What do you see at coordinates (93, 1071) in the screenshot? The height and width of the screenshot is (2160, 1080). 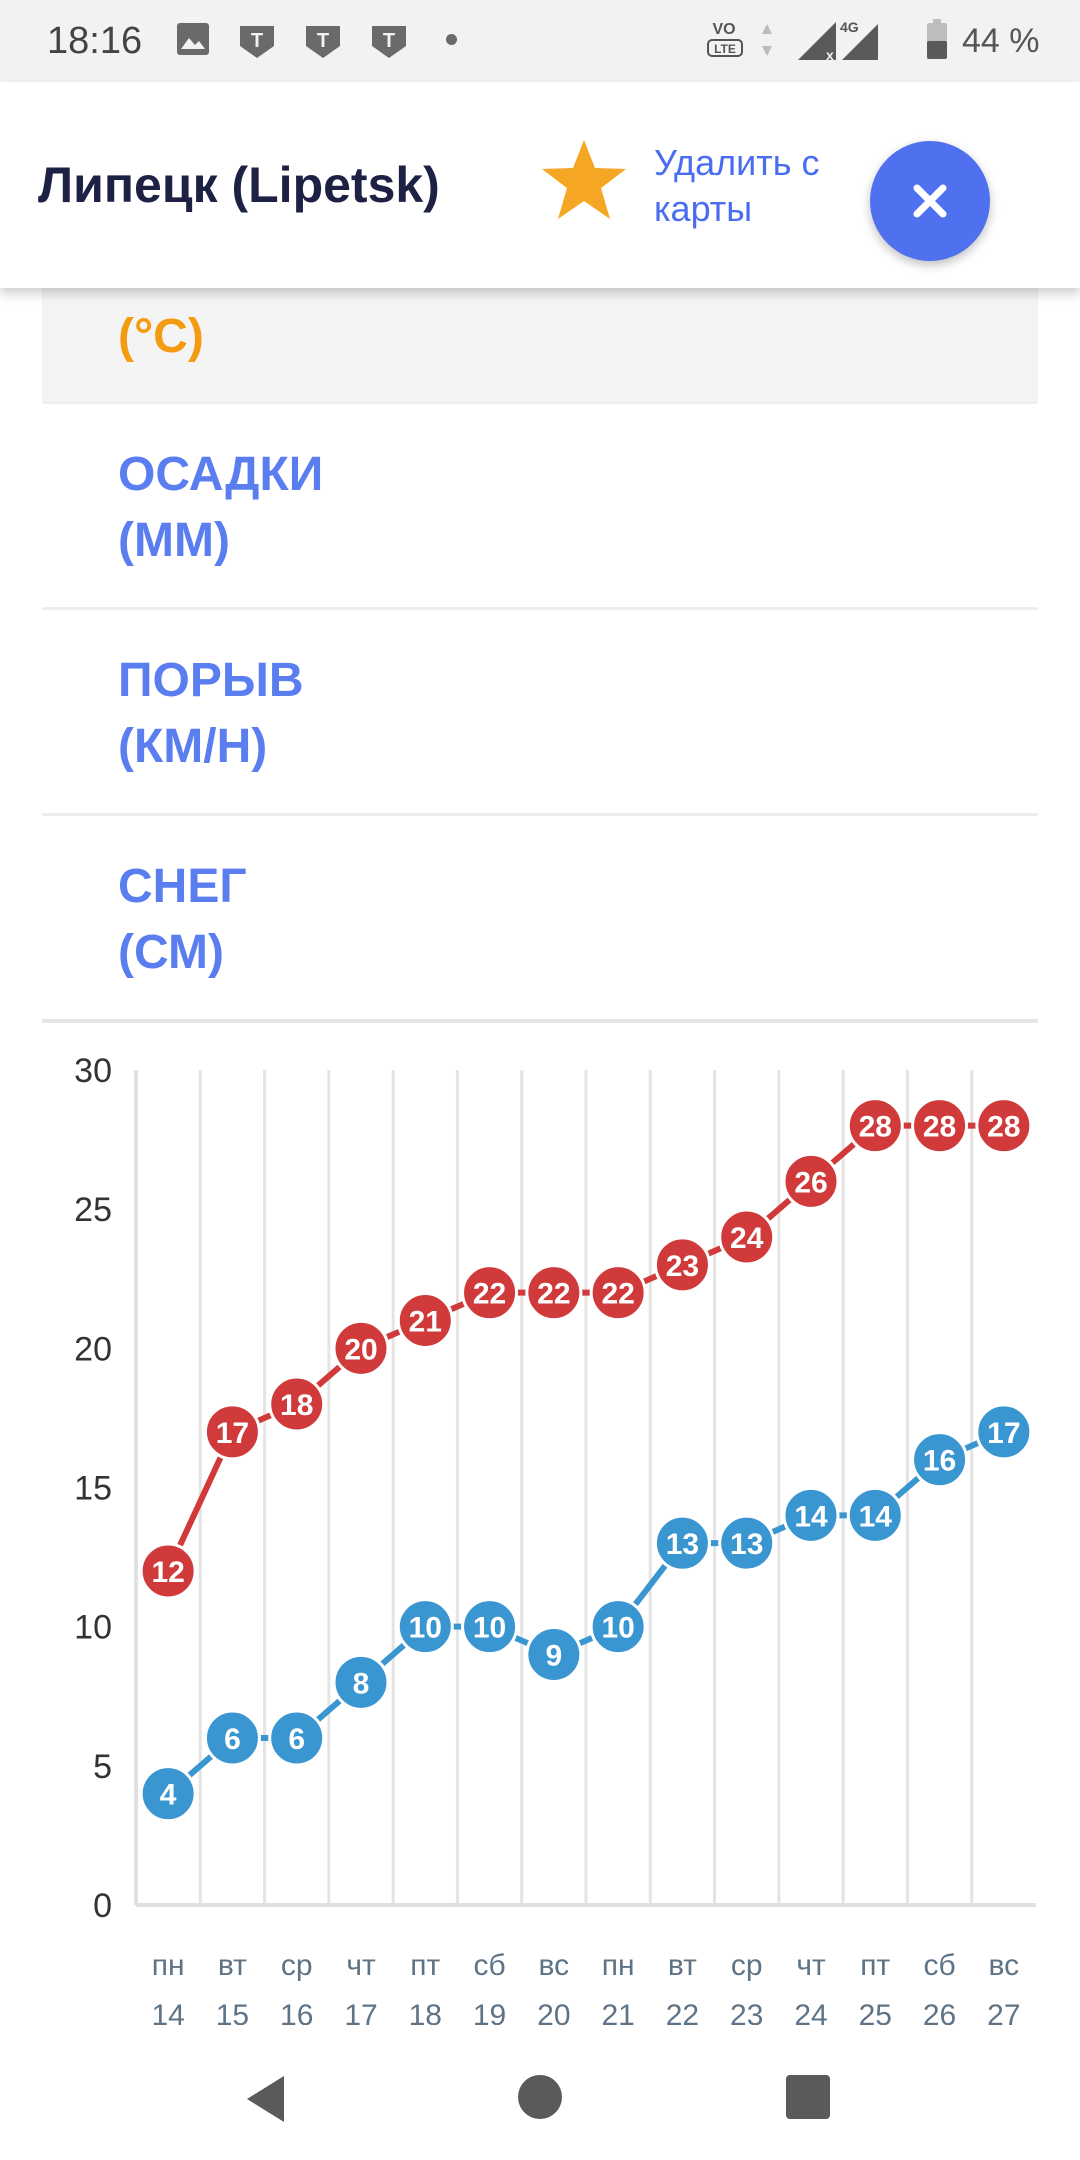 I see `y-tick-label: 30` at bounding box center [93, 1071].